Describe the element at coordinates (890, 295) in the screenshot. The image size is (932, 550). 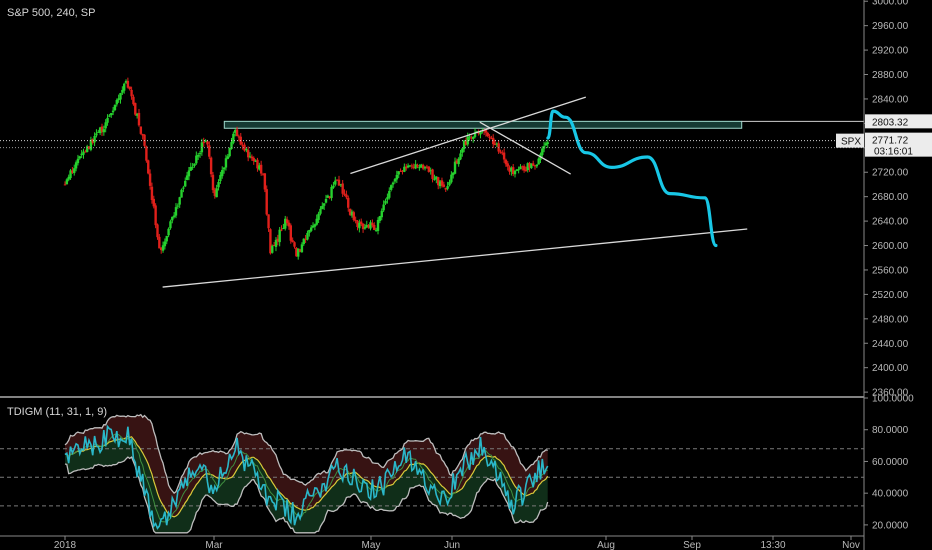
I see `price-tick-label: 2520.00` at that location.